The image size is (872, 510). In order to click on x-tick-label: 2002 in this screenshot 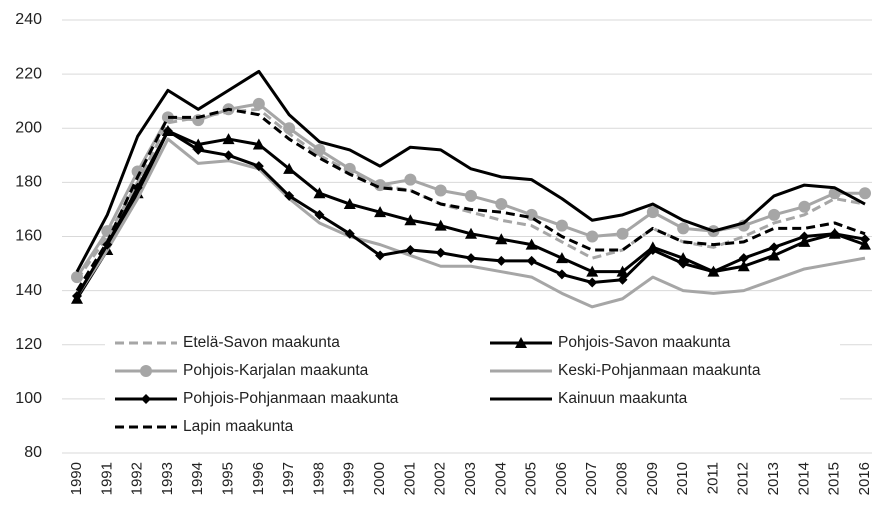, I will do `click(440, 478)`.